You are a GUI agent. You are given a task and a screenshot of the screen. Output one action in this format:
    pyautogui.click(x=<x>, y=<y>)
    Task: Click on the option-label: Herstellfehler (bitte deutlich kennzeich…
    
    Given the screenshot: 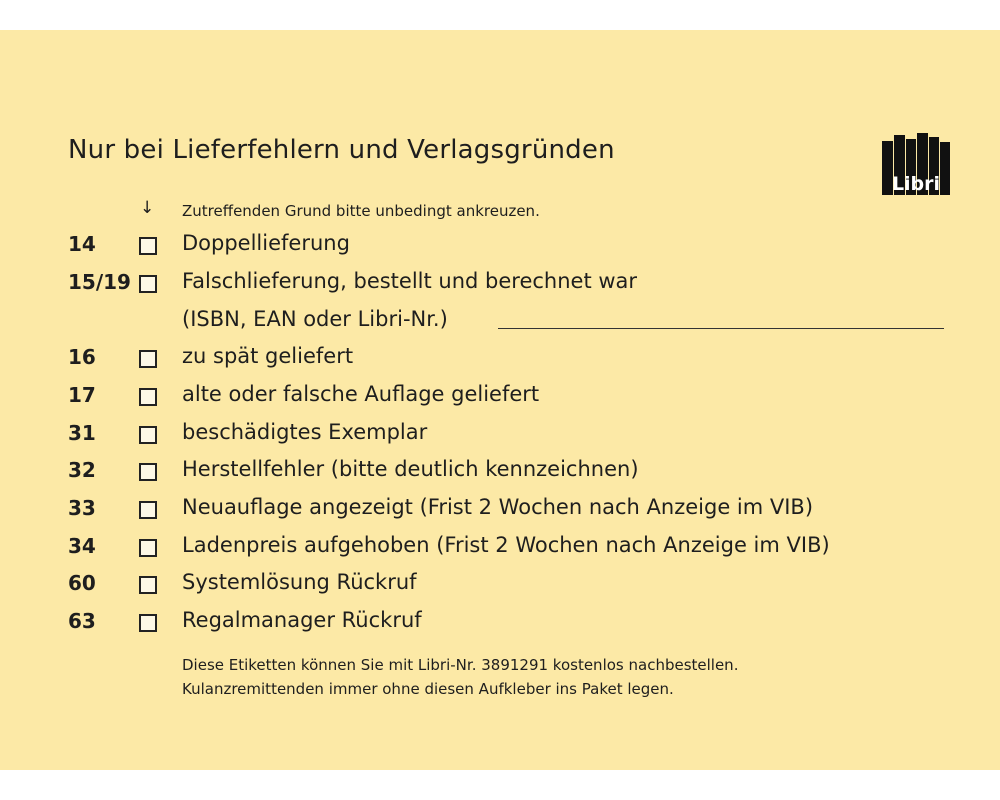 What is the action you would take?
    pyautogui.click(x=410, y=469)
    